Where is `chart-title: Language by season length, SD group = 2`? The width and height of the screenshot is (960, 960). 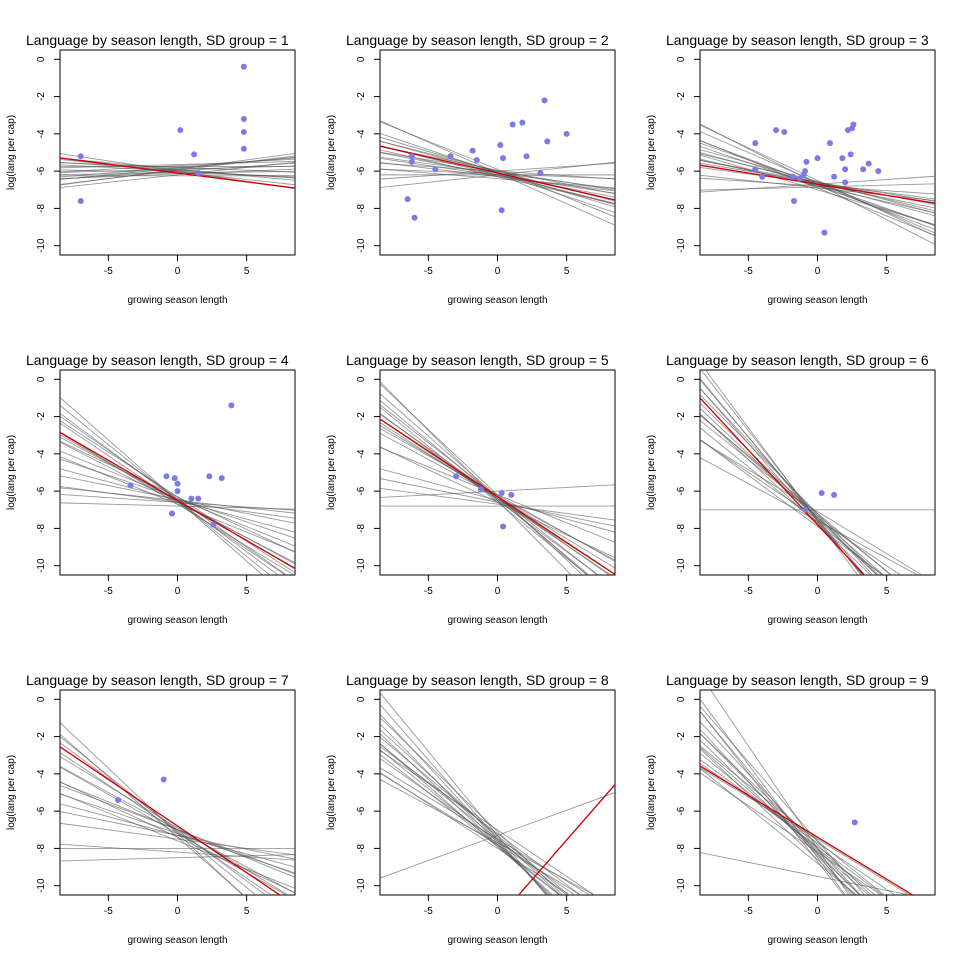
chart-title: Language by season length, SD group = 2 is located at coordinates (477, 40).